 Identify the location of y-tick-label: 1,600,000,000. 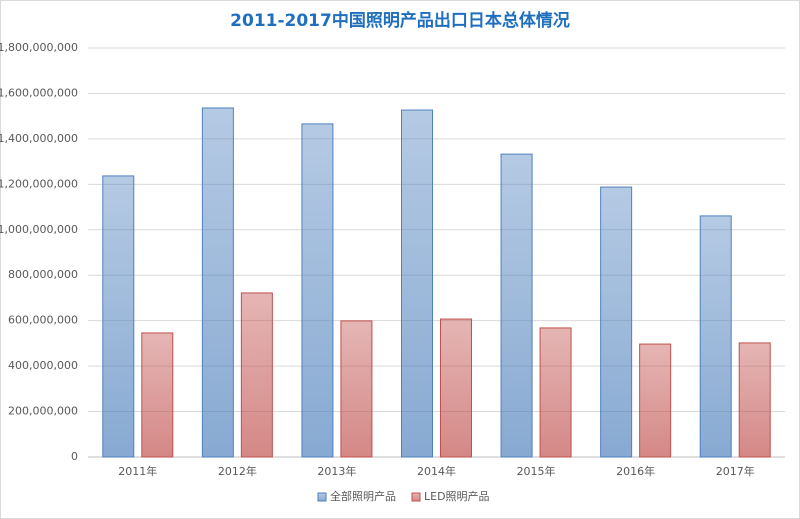
(39, 92).